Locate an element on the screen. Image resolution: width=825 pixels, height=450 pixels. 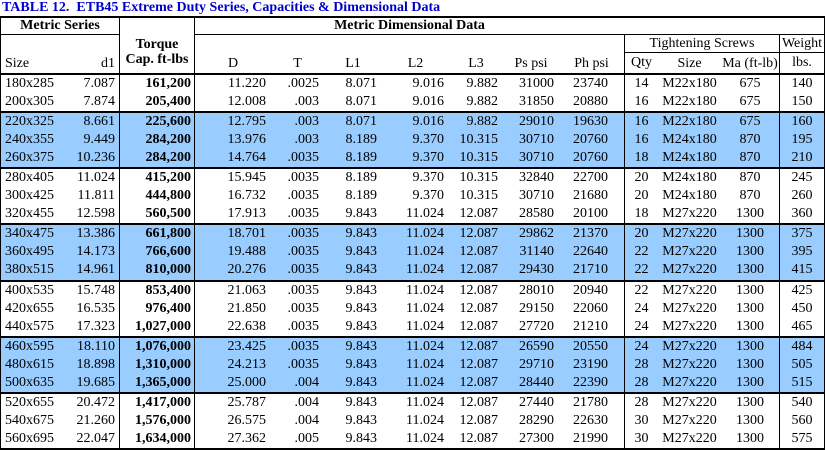
cell-d1: 10.236 is located at coordinates (96, 158).